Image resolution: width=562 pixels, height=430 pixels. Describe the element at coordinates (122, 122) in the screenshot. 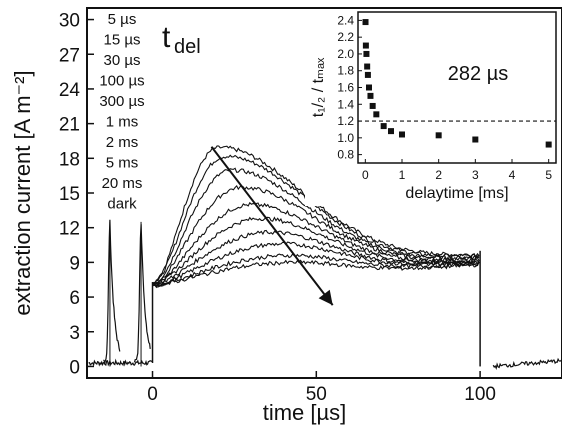

I see `legend-entry: 1 ms` at that location.